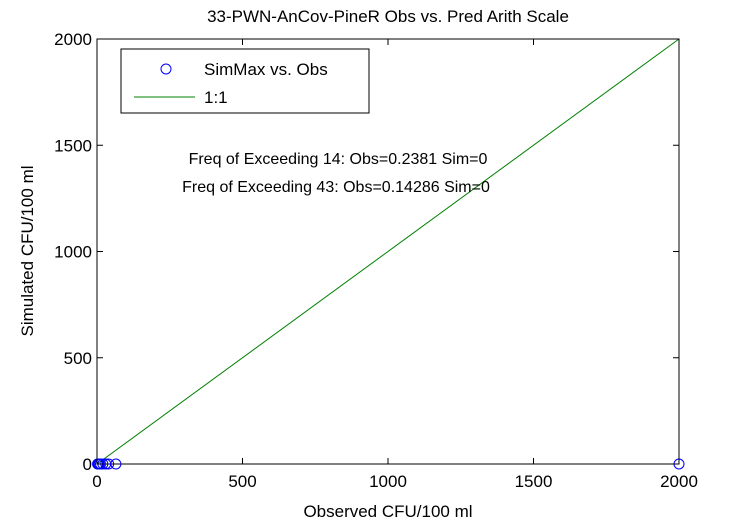 The height and width of the screenshot is (525, 750). What do you see at coordinates (242, 481) in the screenshot?
I see `x-tick-label: 500` at bounding box center [242, 481].